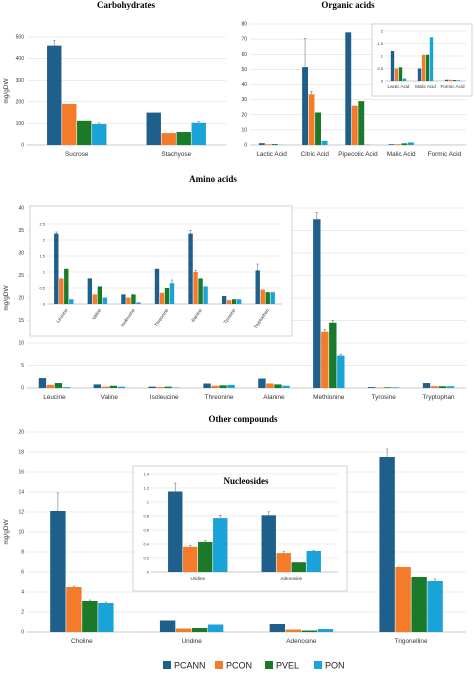  What do you see at coordinates (69, 124) in the screenshot?
I see `bar-carb-sucrose-pcon` at bounding box center [69, 124].